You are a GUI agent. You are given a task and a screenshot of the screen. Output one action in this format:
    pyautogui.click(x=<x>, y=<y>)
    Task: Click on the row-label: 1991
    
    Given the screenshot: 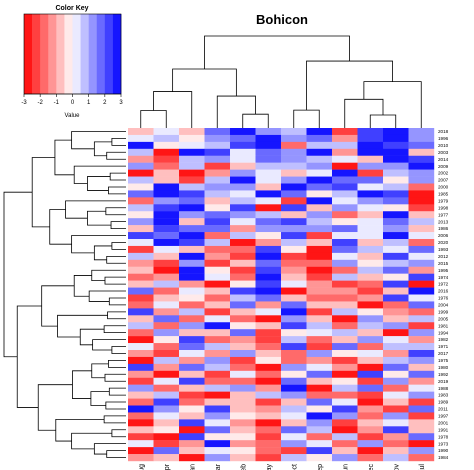 What is the action you would take?
    pyautogui.click(x=443, y=429)
    